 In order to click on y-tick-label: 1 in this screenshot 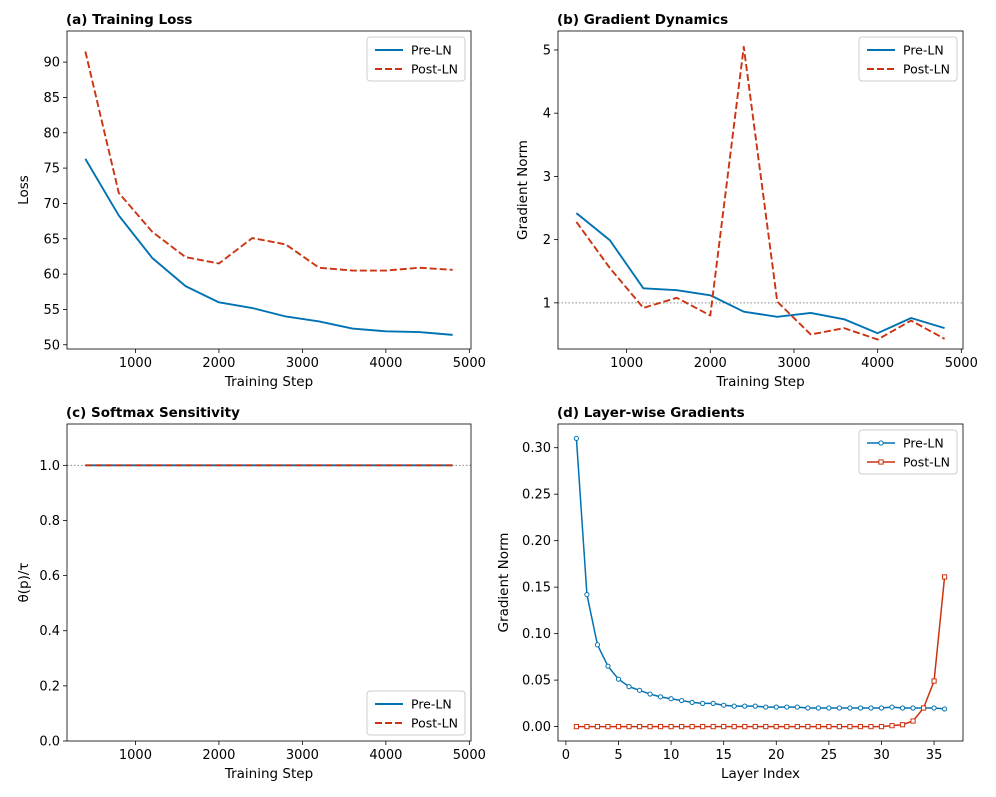, I will do `click(547, 303)`.